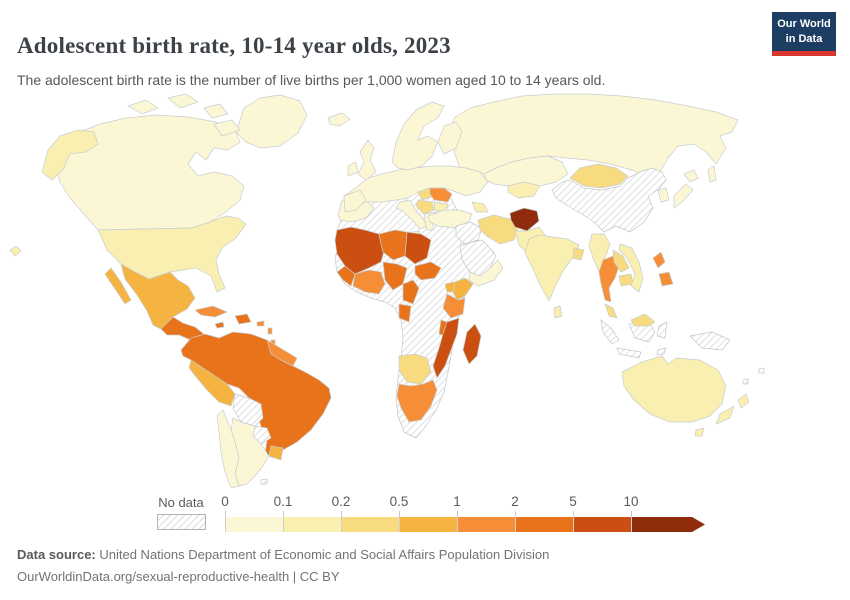 The height and width of the screenshot is (600, 850). Describe the element at coordinates (243, 319) in the screenshot. I see `region-hispaniola` at that location.